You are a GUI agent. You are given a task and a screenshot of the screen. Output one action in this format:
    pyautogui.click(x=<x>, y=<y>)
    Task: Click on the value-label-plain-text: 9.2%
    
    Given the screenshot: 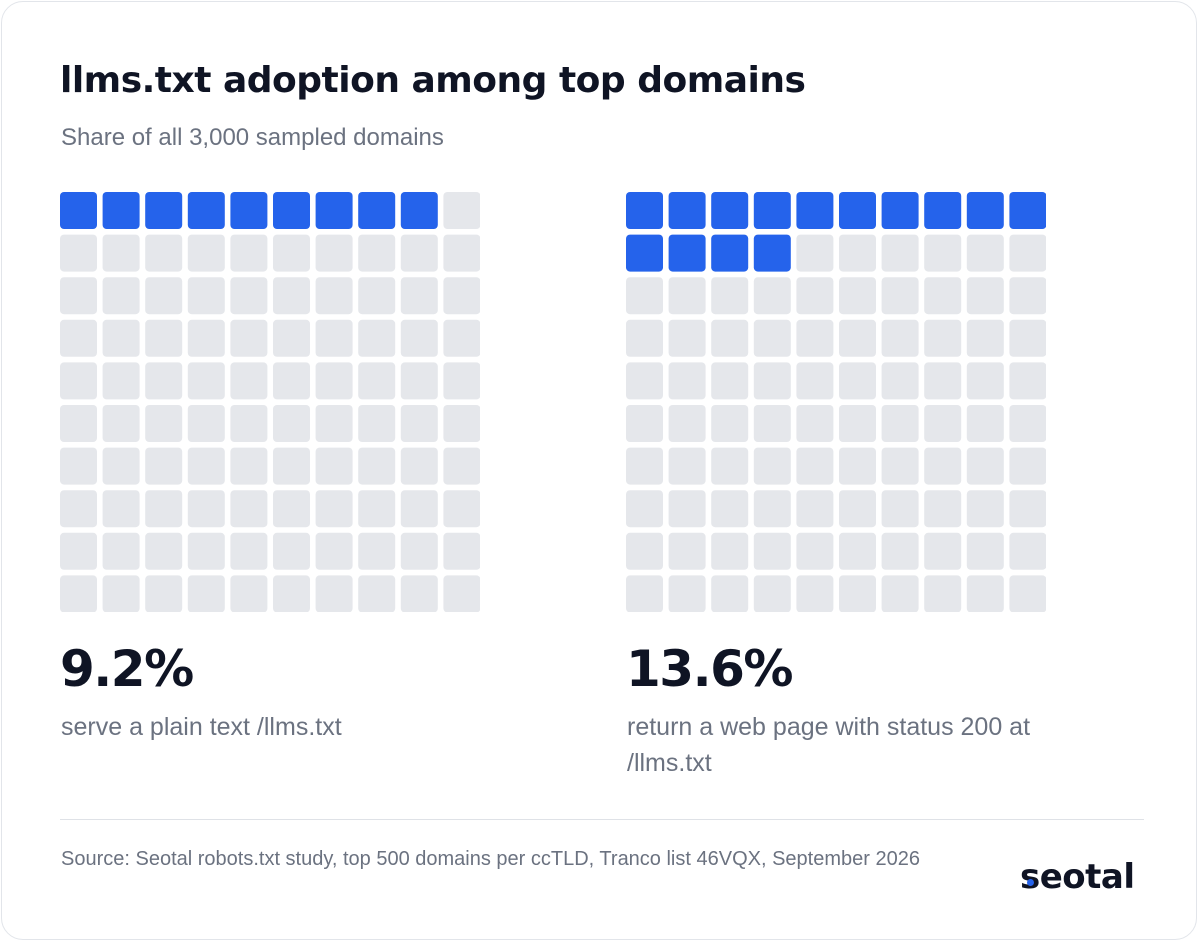 What is the action you would take?
    pyautogui.click(x=127, y=669)
    